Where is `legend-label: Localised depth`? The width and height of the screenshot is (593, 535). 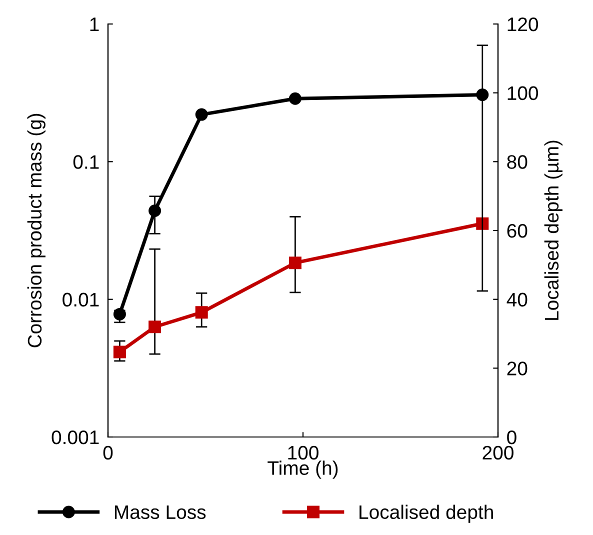
legend-label: Localised depth is located at coordinates (426, 513).